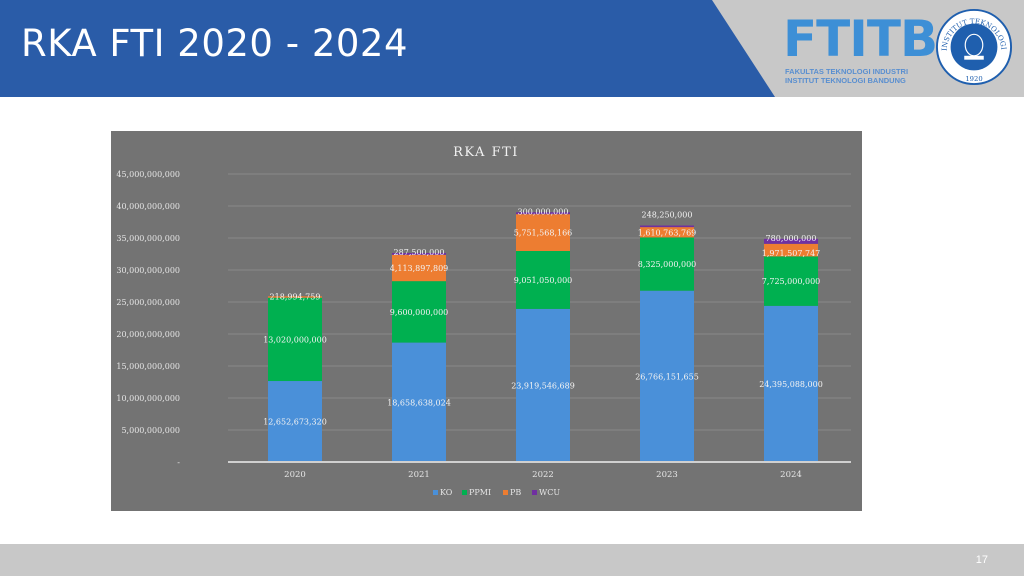 The width and height of the screenshot is (1024, 576). I want to click on data-label-pb: 4,113,897,809, so click(419, 268).